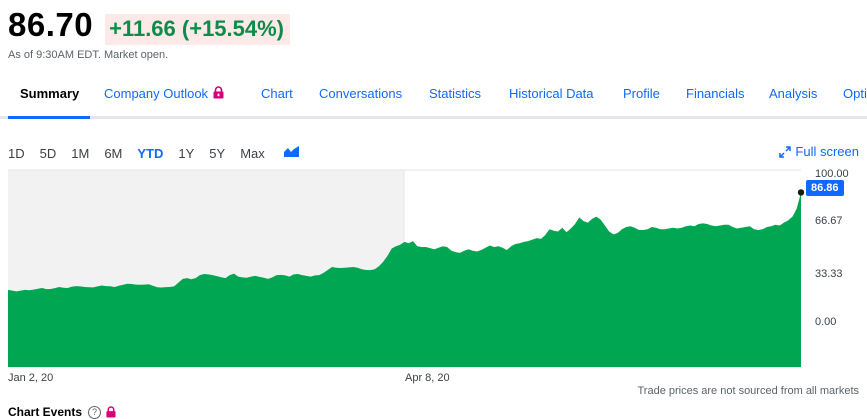  I want to click on tab-statistics: Statistics, so click(455, 93).